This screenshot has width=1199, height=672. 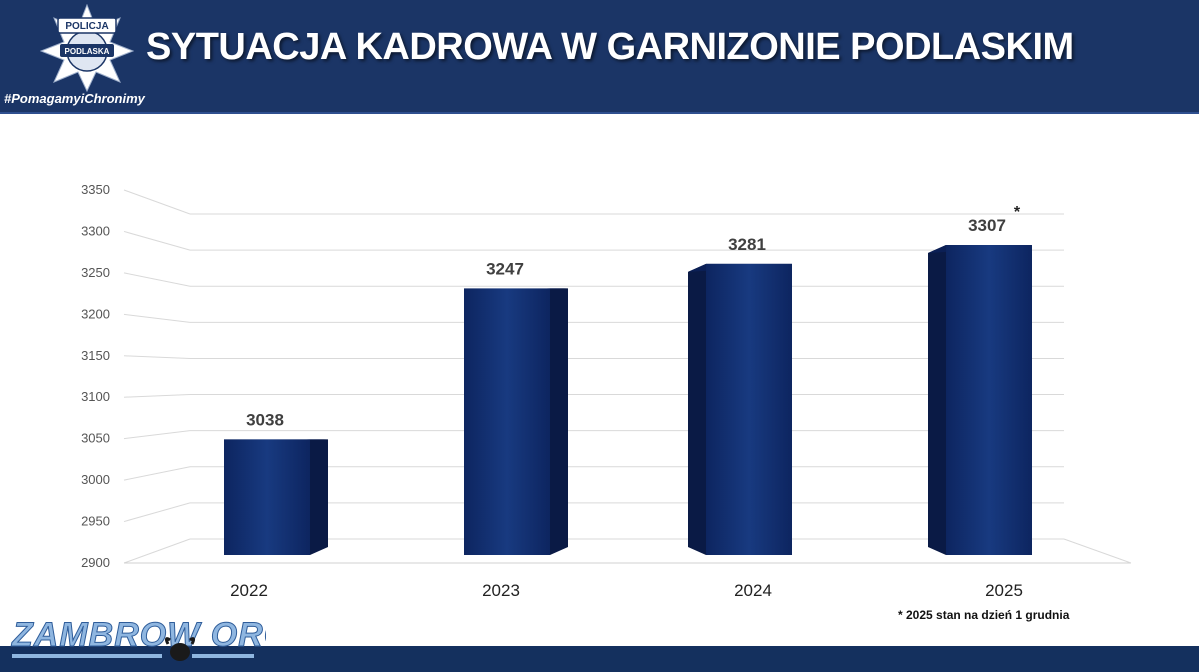 I want to click on y-tick-label: 3200, so click(x=95, y=313).